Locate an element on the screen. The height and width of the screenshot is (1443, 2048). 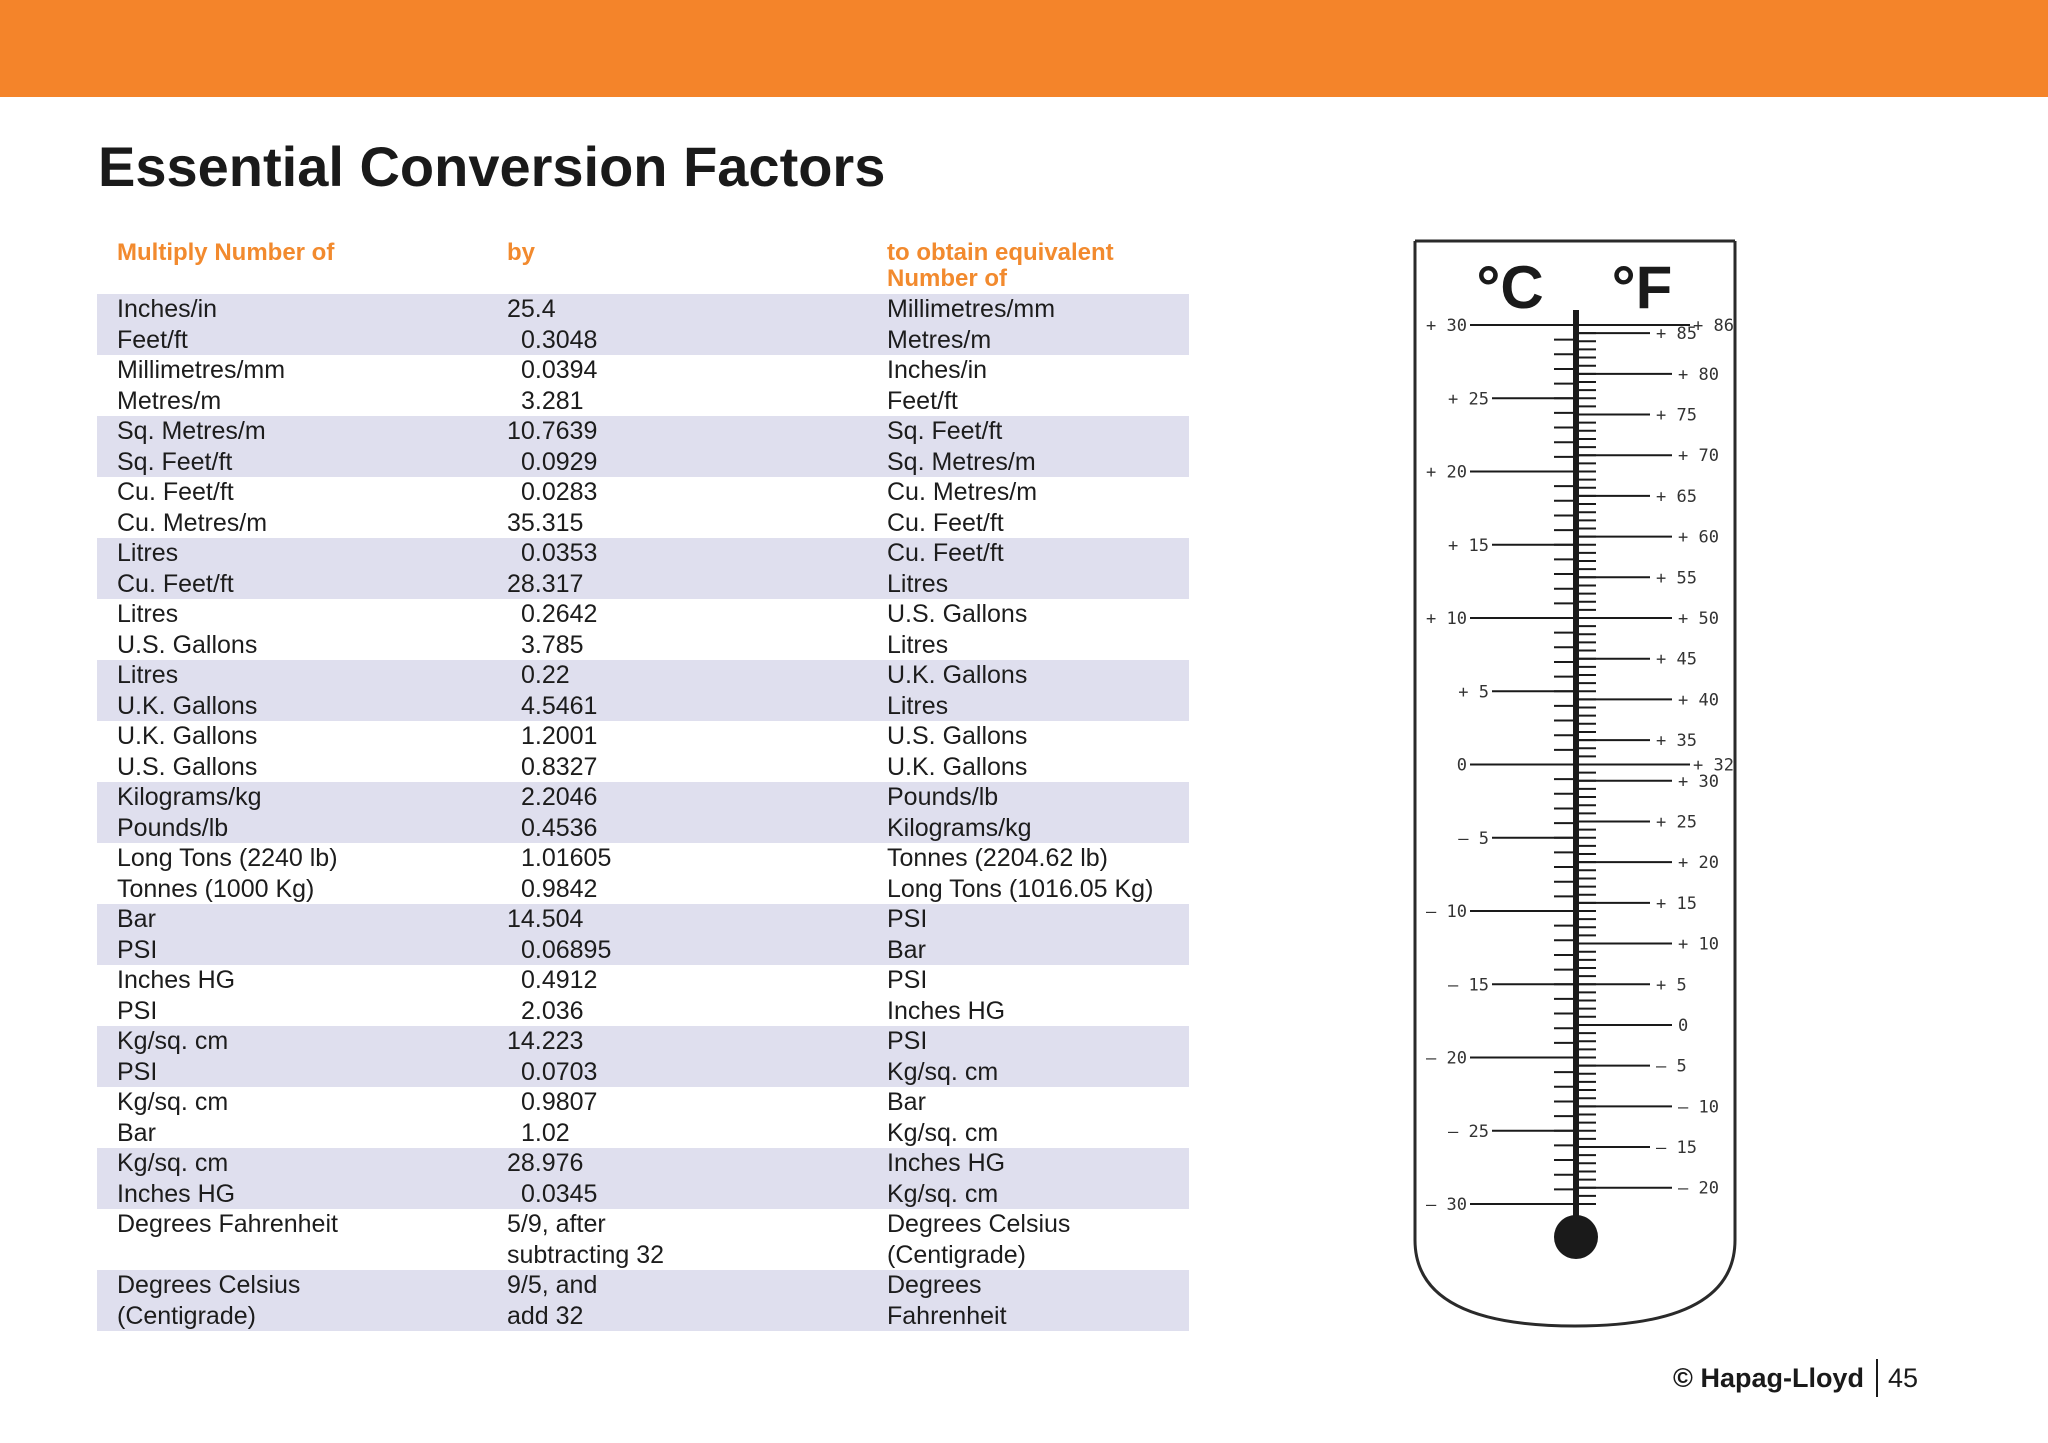
cell-factor: 0.9807 is located at coordinates (559, 1102).